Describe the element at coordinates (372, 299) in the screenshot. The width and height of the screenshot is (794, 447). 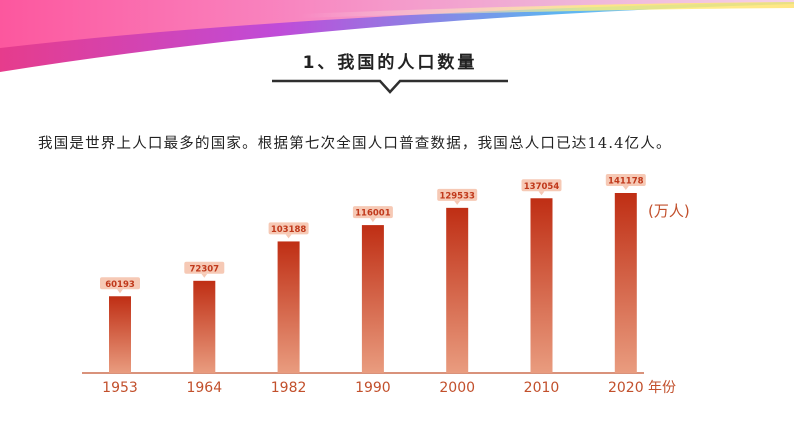
I see `bar-1990` at that location.